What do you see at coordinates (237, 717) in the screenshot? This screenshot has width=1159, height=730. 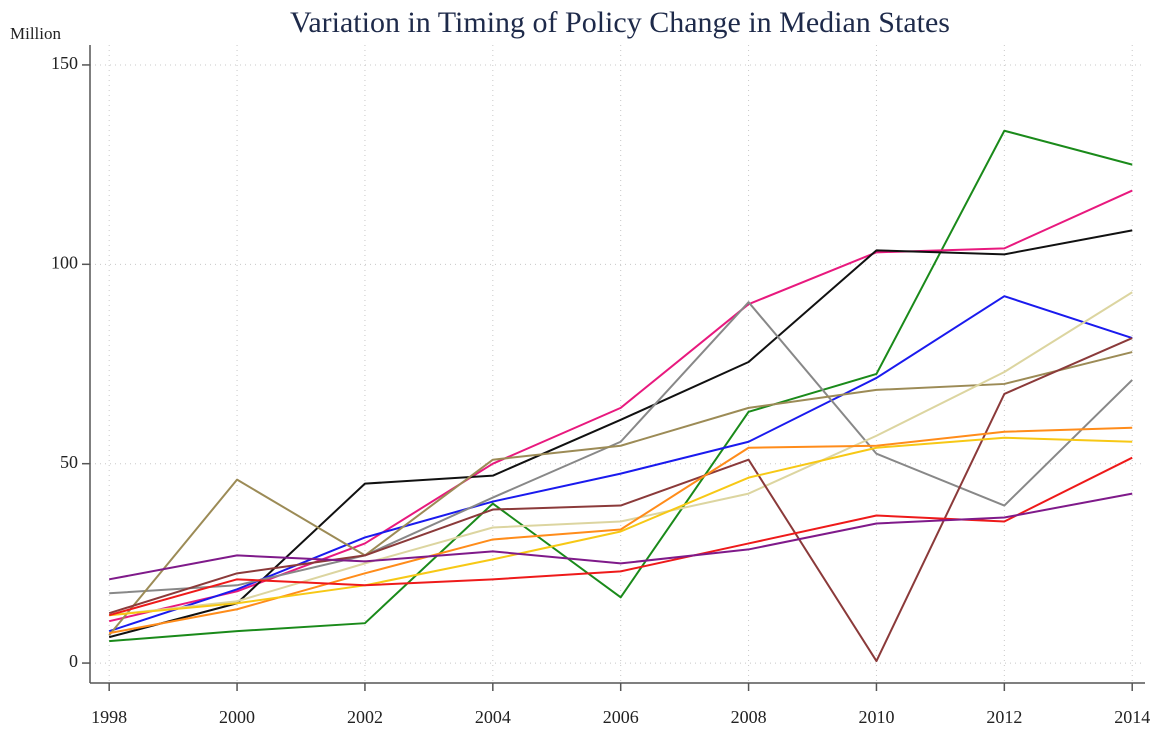 I see `x-tick-label: 2000` at bounding box center [237, 717].